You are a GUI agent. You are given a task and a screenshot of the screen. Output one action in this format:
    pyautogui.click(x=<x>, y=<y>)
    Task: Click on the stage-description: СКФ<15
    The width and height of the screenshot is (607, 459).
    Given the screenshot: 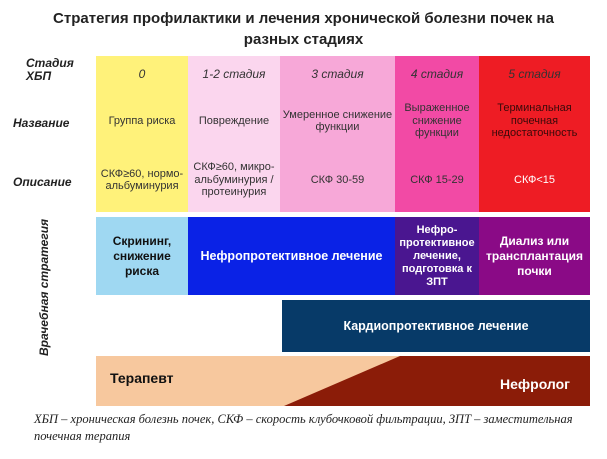 What is the action you would take?
    pyautogui.click(x=534, y=179)
    